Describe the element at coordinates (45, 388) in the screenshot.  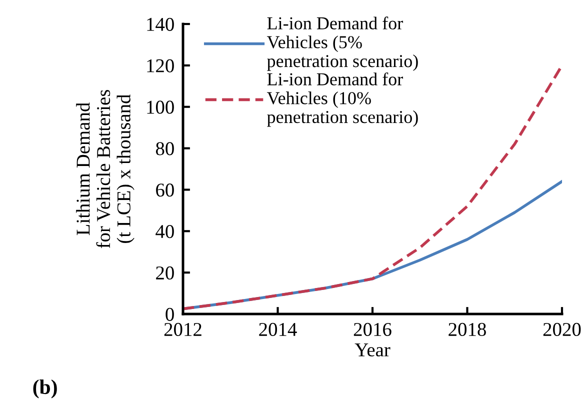
I see `text: (b)` at that location.